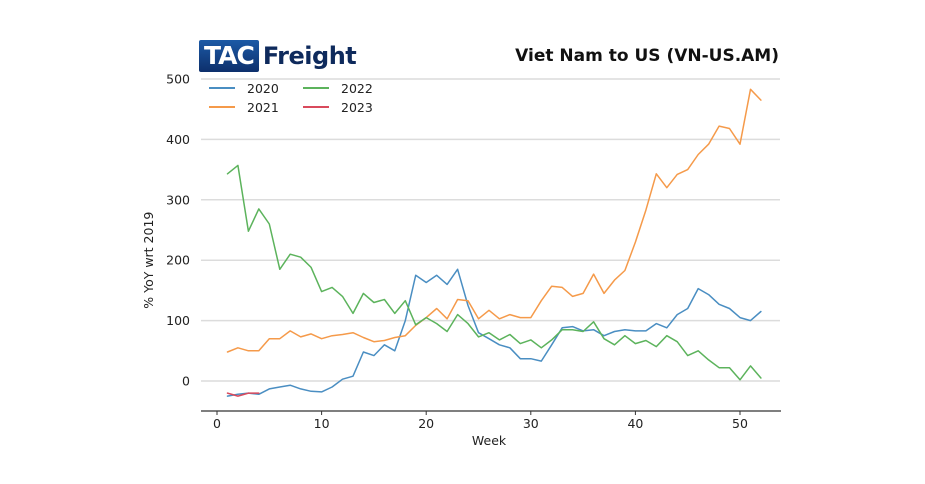 The width and height of the screenshot is (925, 484). I want to click on legend-label-2022: 2022, so click(357, 88).